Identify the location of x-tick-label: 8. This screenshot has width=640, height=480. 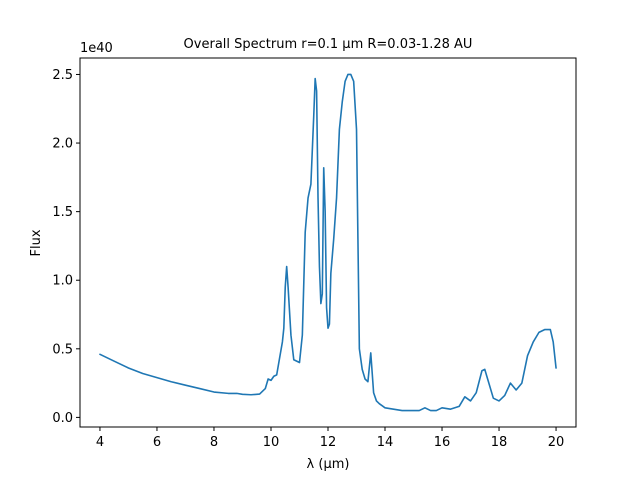
(214, 442).